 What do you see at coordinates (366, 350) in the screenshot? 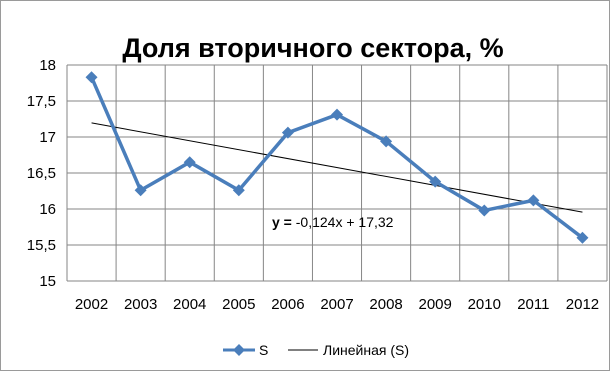
I see `legend-trend-label: Линейная (S)` at bounding box center [366, 350].